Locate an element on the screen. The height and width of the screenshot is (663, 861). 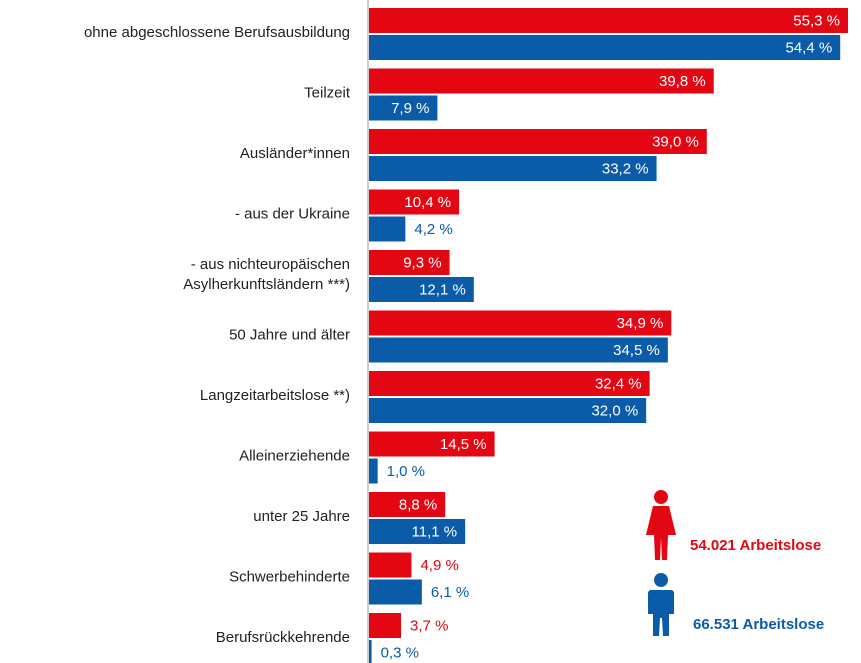
value-label: 3,7 % is located at coordinates (429, 625).